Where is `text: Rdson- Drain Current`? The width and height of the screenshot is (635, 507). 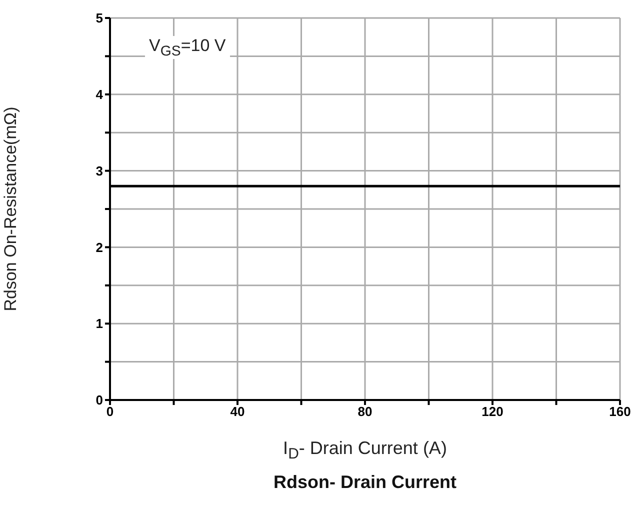 text: Rdson- Drain Current is located at coordinates (365, 482).